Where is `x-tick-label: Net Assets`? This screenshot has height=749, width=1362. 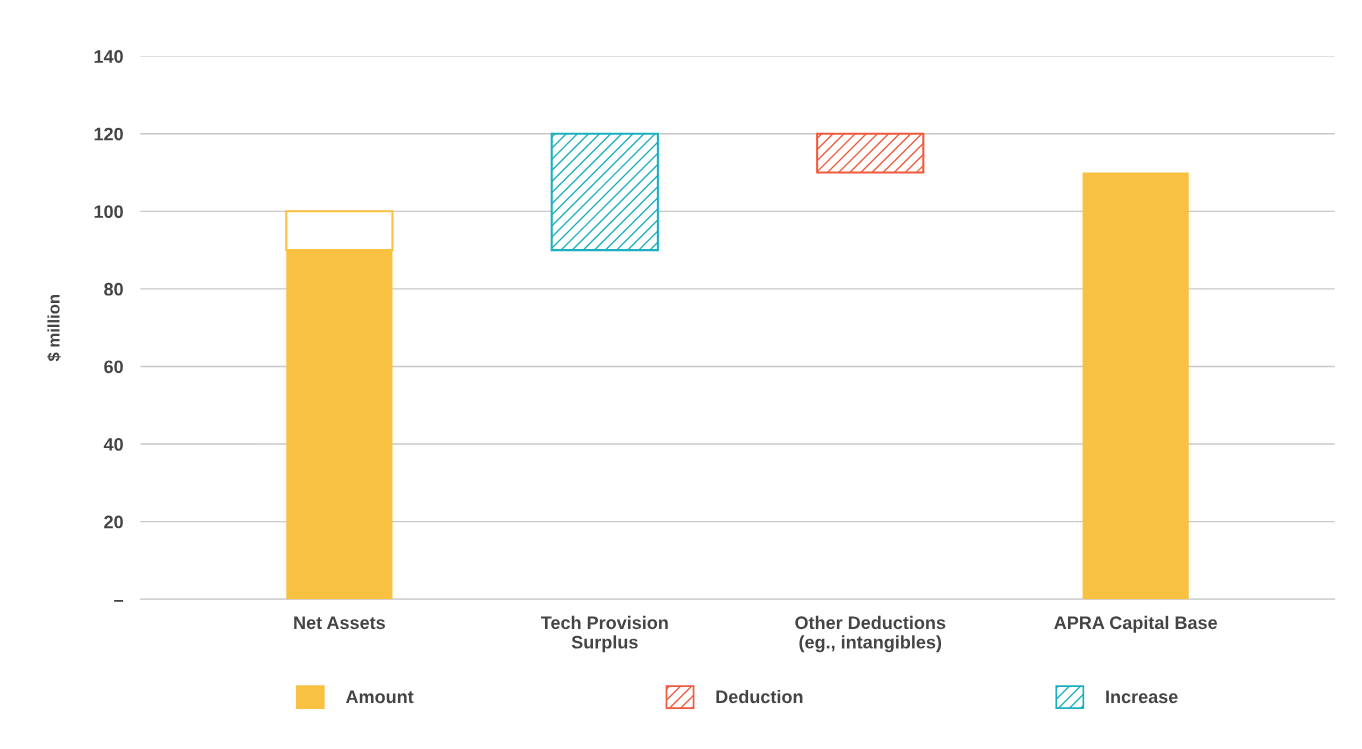 x-tick-label: Net Assets is located at coordinates (339, 623).